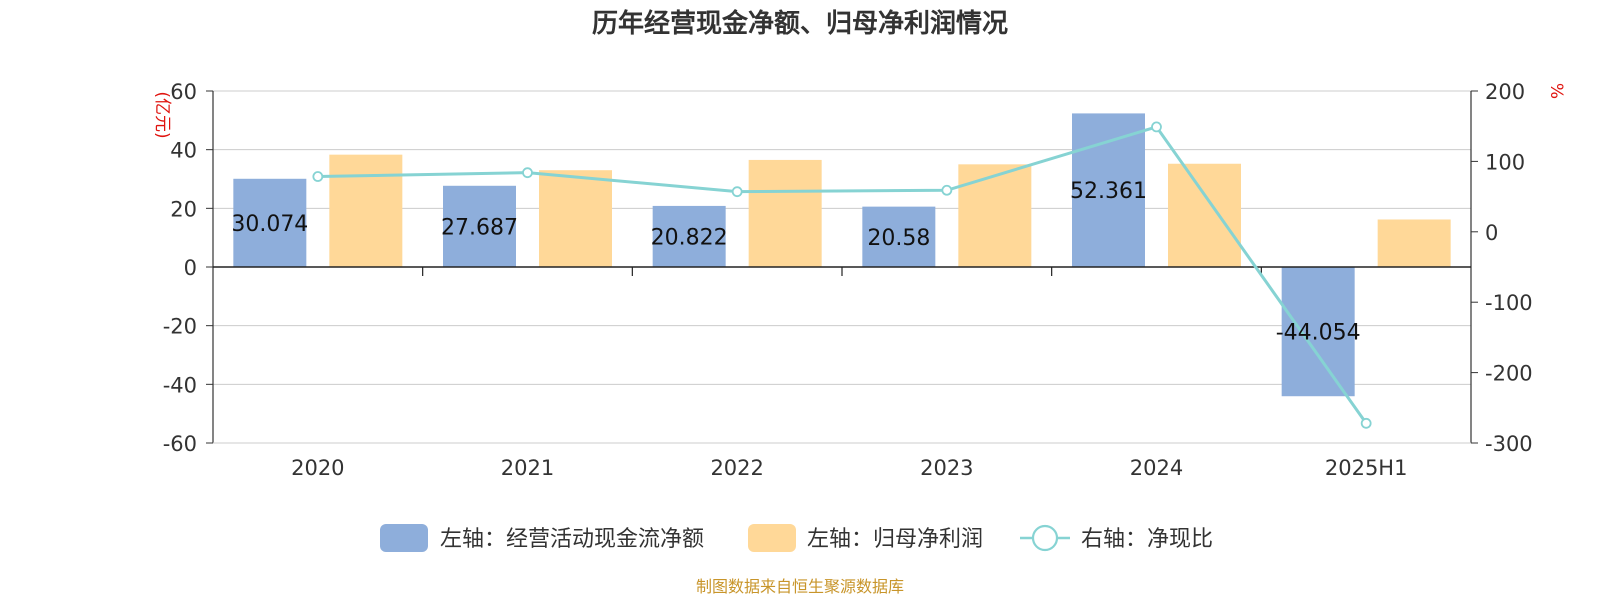  What do you see at coordinates (1509, 303) in the screenshot?
I see `right-tick-label: -100` at bounding box center [1509, 303].